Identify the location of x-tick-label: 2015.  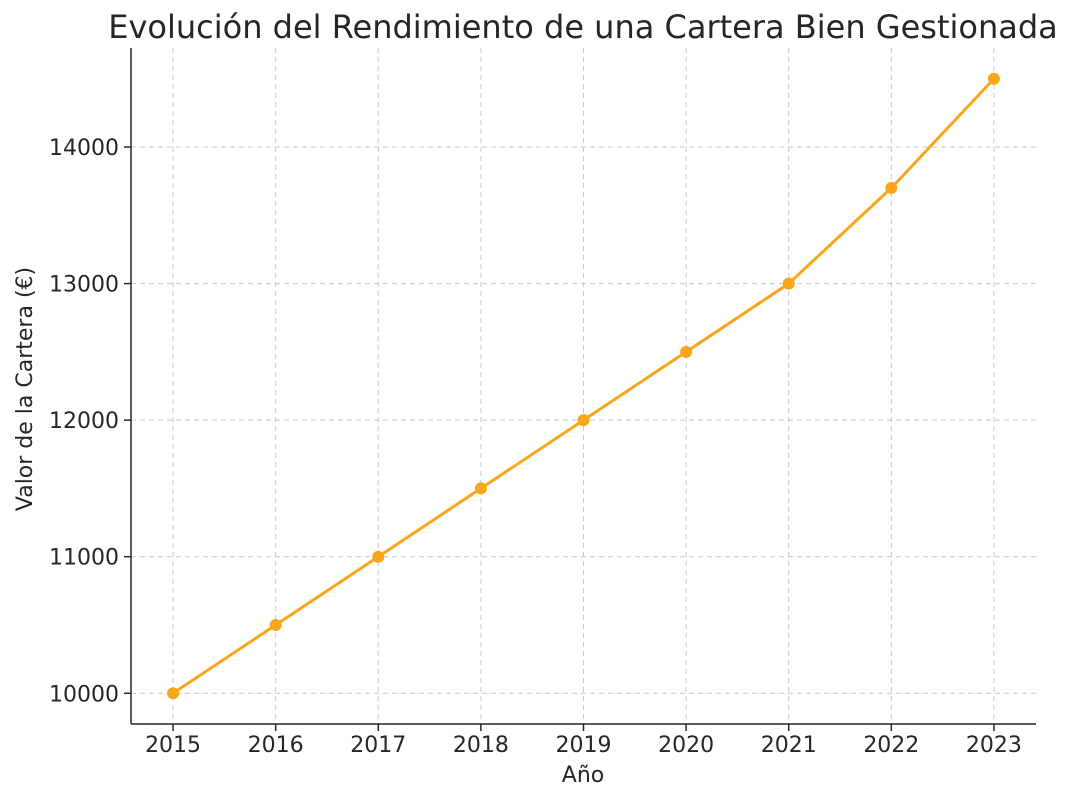
(173, 745).